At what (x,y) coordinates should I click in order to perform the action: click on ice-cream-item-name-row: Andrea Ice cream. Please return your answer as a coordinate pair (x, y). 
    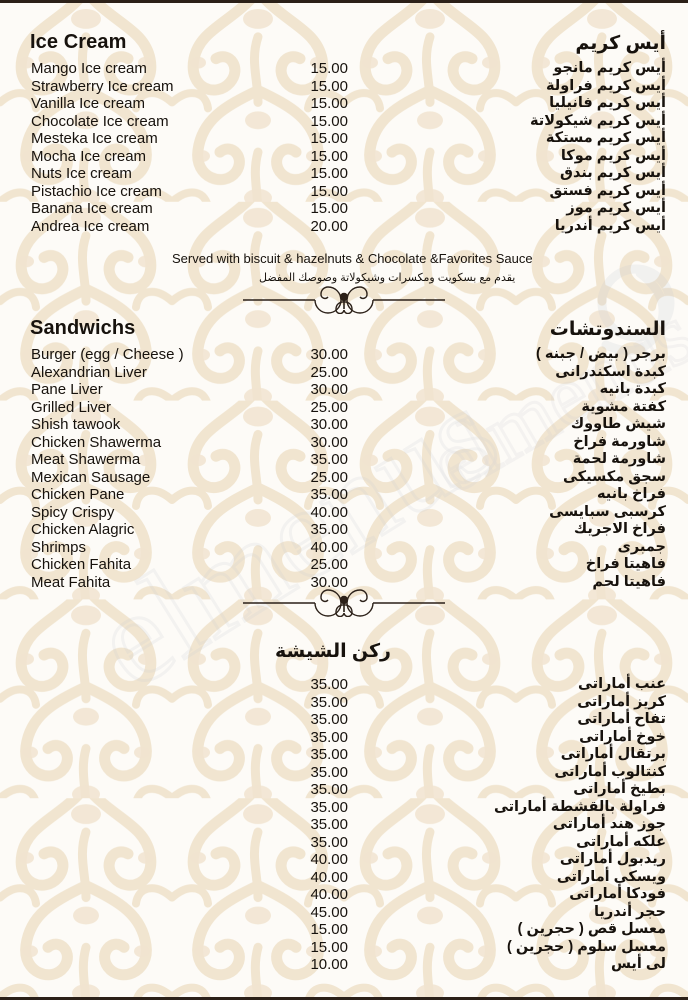
    Looking at the image, I should click on (90, 226).